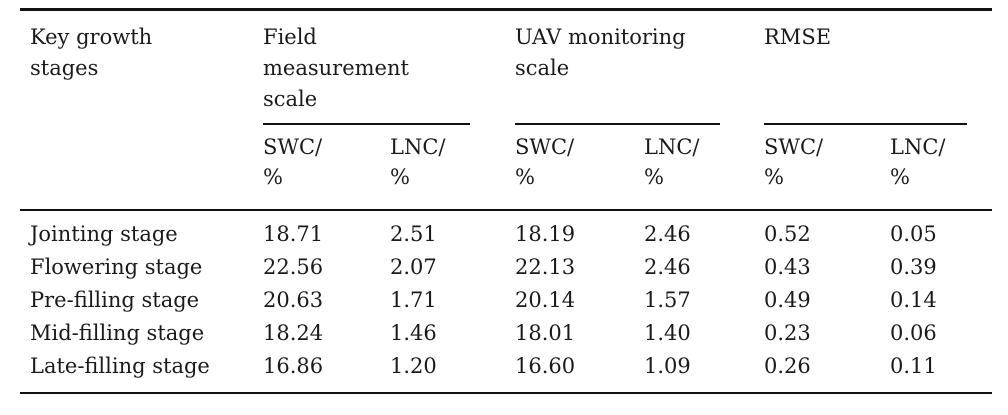  I want to click on cell-value: 20.63, so click(293, 300).